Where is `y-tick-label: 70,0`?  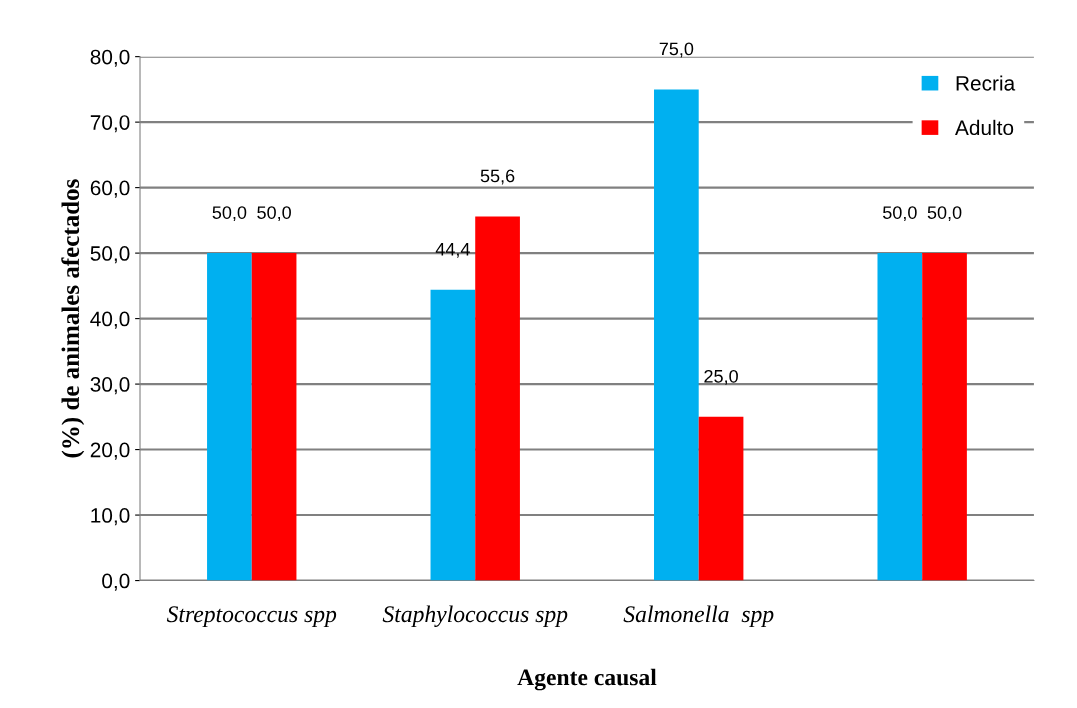 y-tick-label: 70,0 is located at coordinates (110, 124).